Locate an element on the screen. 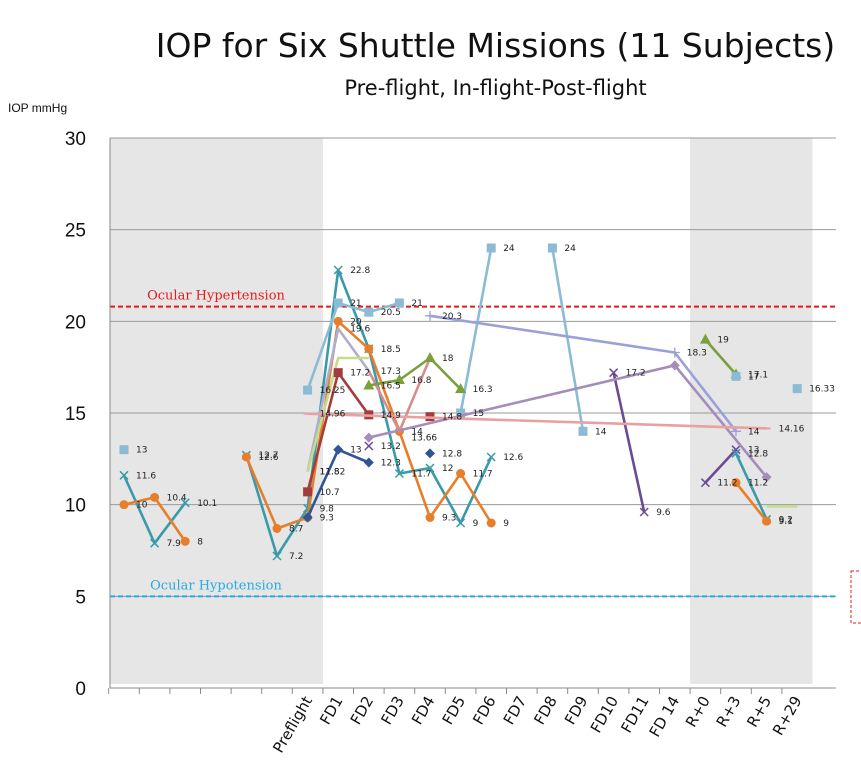 Image resolution: width=861 pixels, height=767 pixels. y-tick-label: 0 is located at coordinates (80, 689).